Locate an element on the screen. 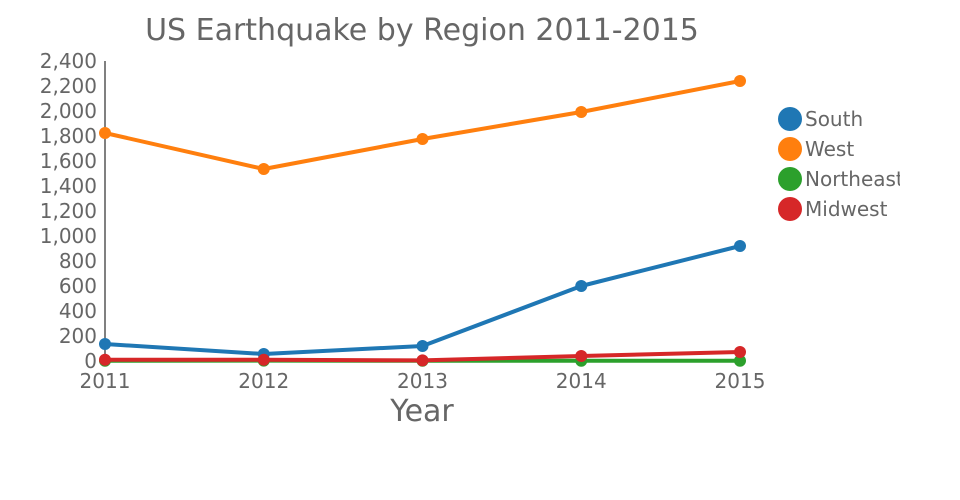  chart-title: US Earthquake by Region 2011-2015 is located at coordinates (422, 30).